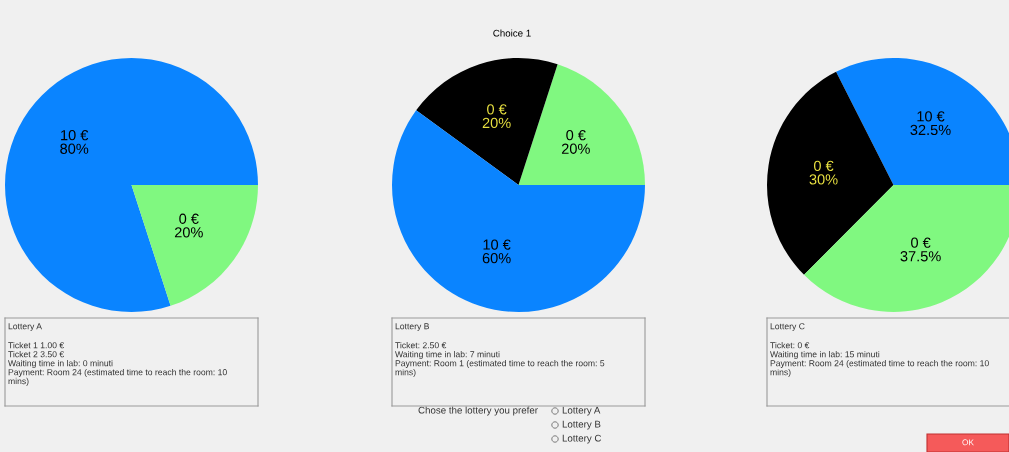 The width and height of the screenshot is (1009, 452). I want to click on data-label: 60%, so click(496, 258).